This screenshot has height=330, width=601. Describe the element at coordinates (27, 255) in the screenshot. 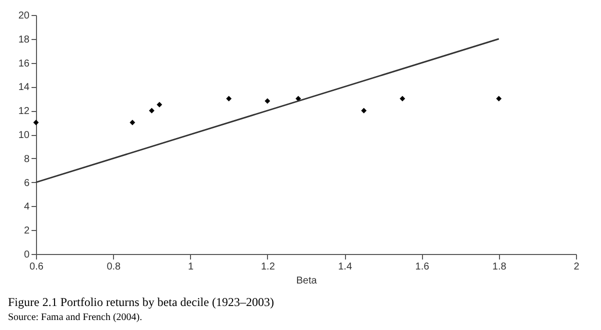

I see `y-tick-label: 0` at that location.